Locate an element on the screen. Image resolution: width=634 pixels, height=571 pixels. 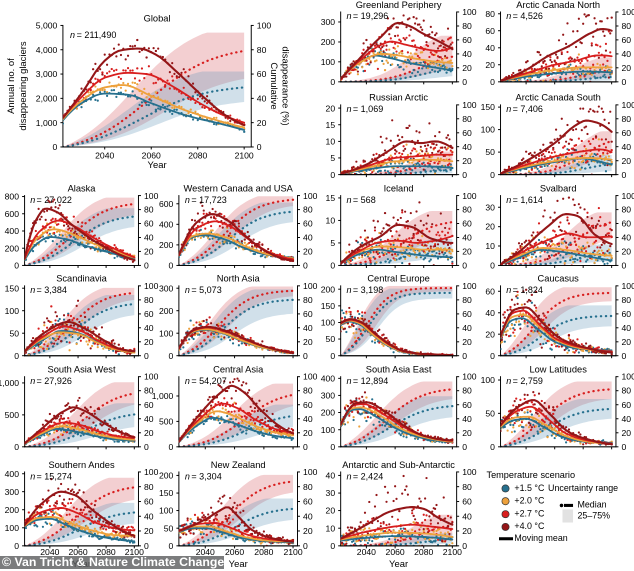
svg-text: Caucasus is located at coordinates (558, 279).